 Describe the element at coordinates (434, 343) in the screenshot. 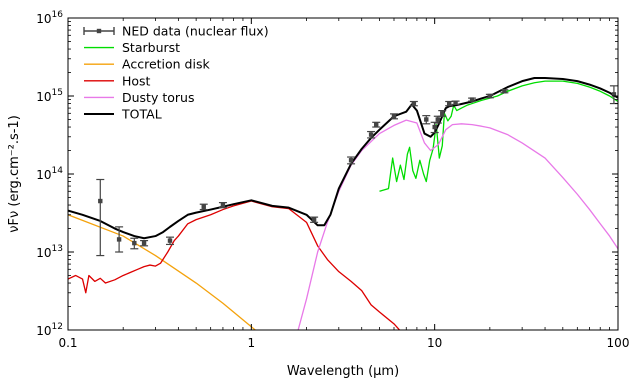

I see `x-tick-label: 10` at that location.